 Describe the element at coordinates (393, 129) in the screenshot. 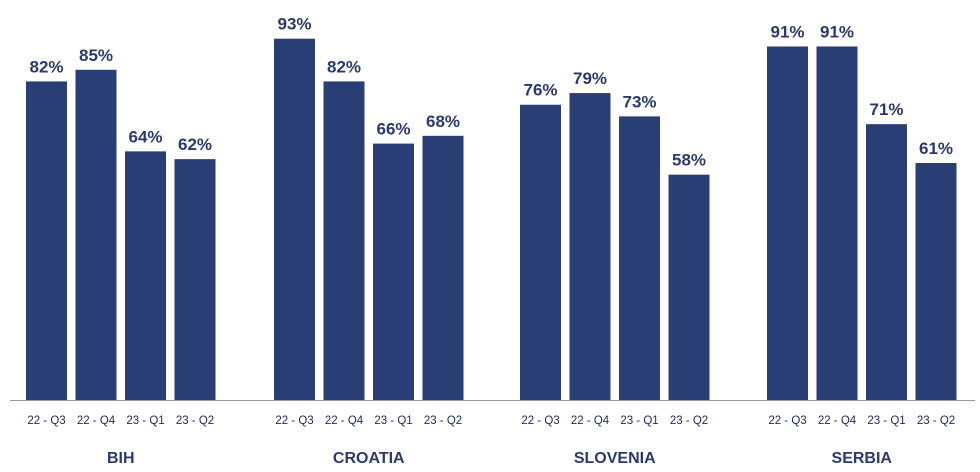

I see `data-label: 66%` at that location.